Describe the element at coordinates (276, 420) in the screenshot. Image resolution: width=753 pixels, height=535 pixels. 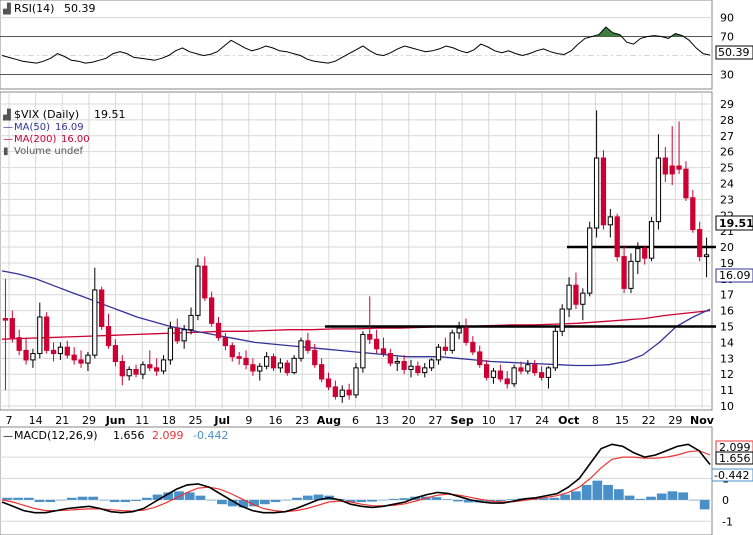
I see `x-tick-label: 16` at that location.